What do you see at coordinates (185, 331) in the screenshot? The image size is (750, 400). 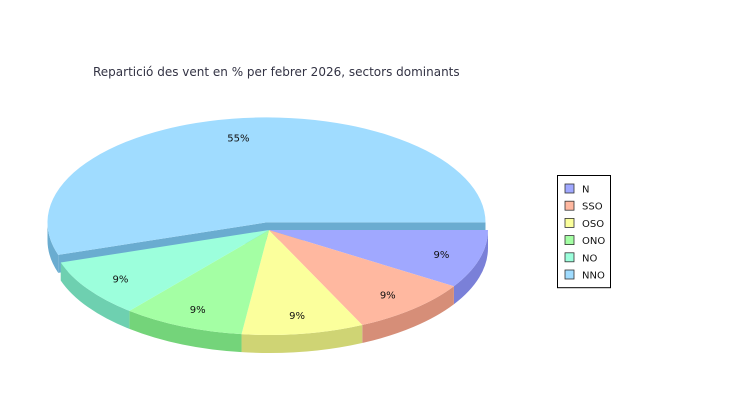 I see `pie-slice-side-ono` at bounding box center [185, 331].